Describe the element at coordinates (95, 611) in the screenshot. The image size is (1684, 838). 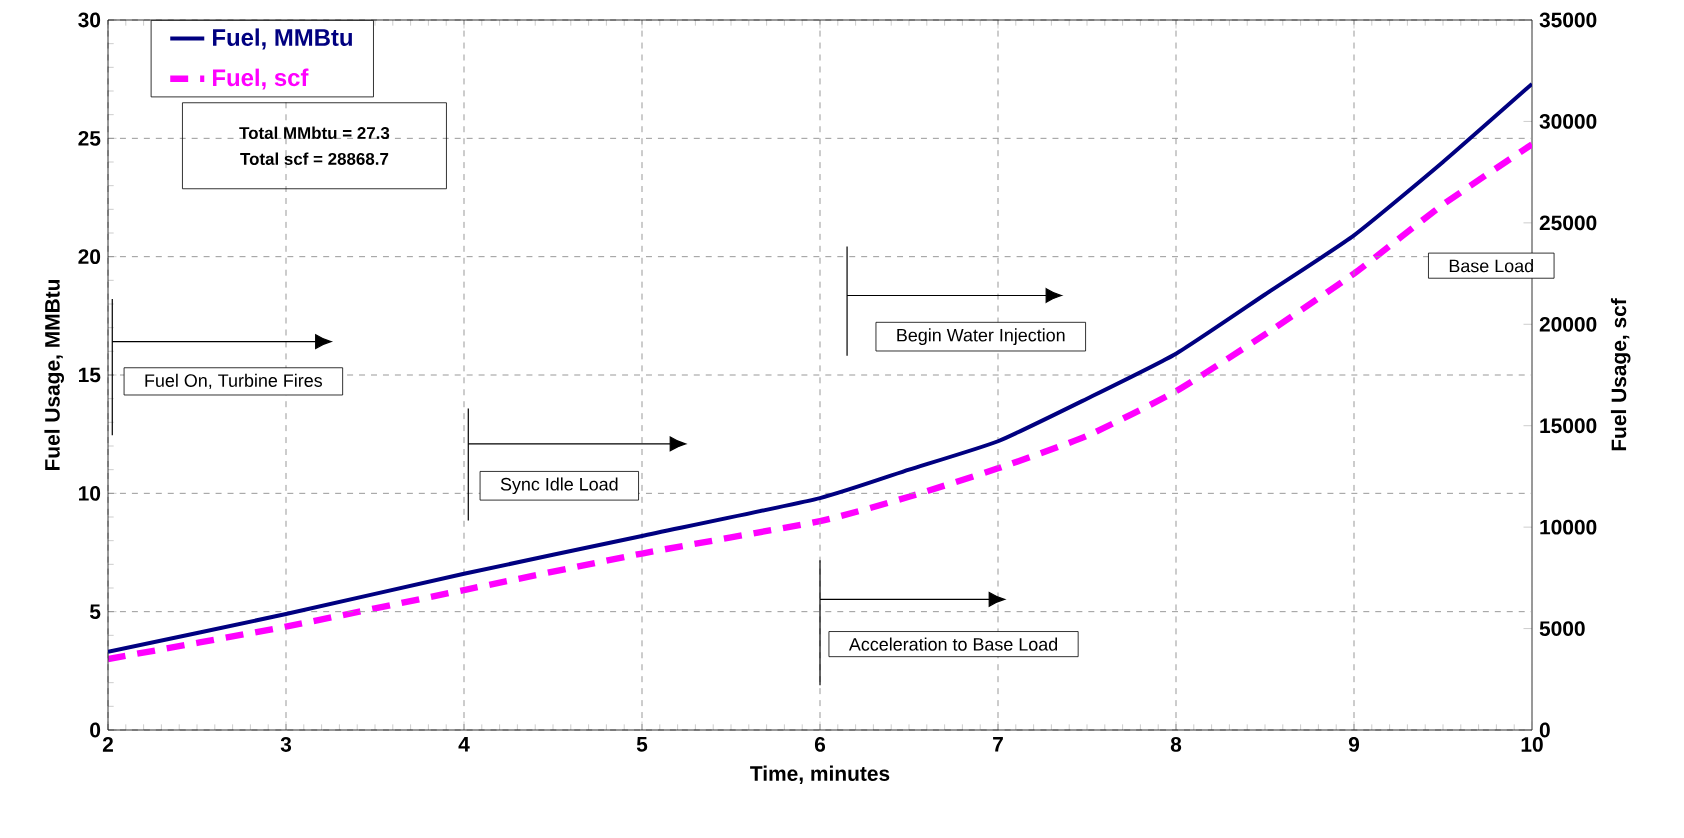
I see `y-tick-label: 5` at that location.